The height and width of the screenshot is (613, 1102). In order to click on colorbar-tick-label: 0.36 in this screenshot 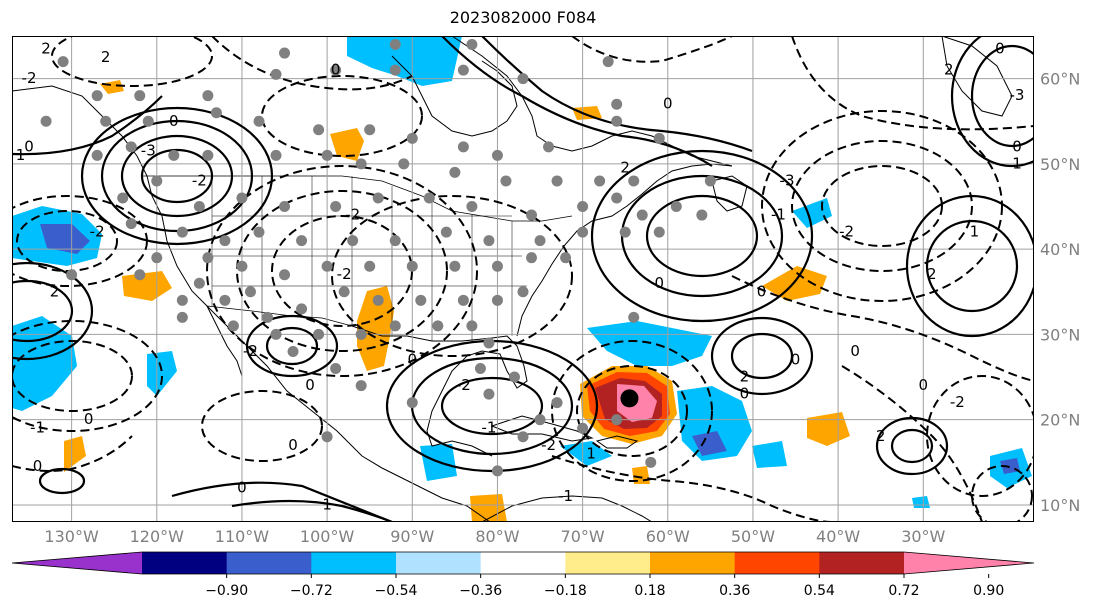, I will do `click(734, 591)`.